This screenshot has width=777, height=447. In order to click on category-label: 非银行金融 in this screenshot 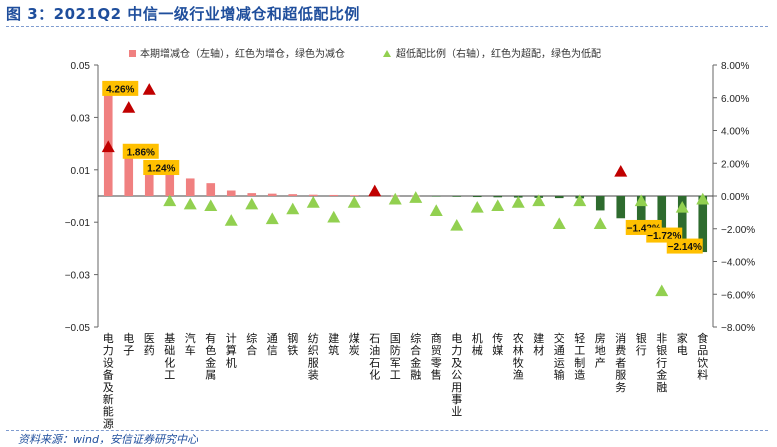, I will do `click(661, 363)`.